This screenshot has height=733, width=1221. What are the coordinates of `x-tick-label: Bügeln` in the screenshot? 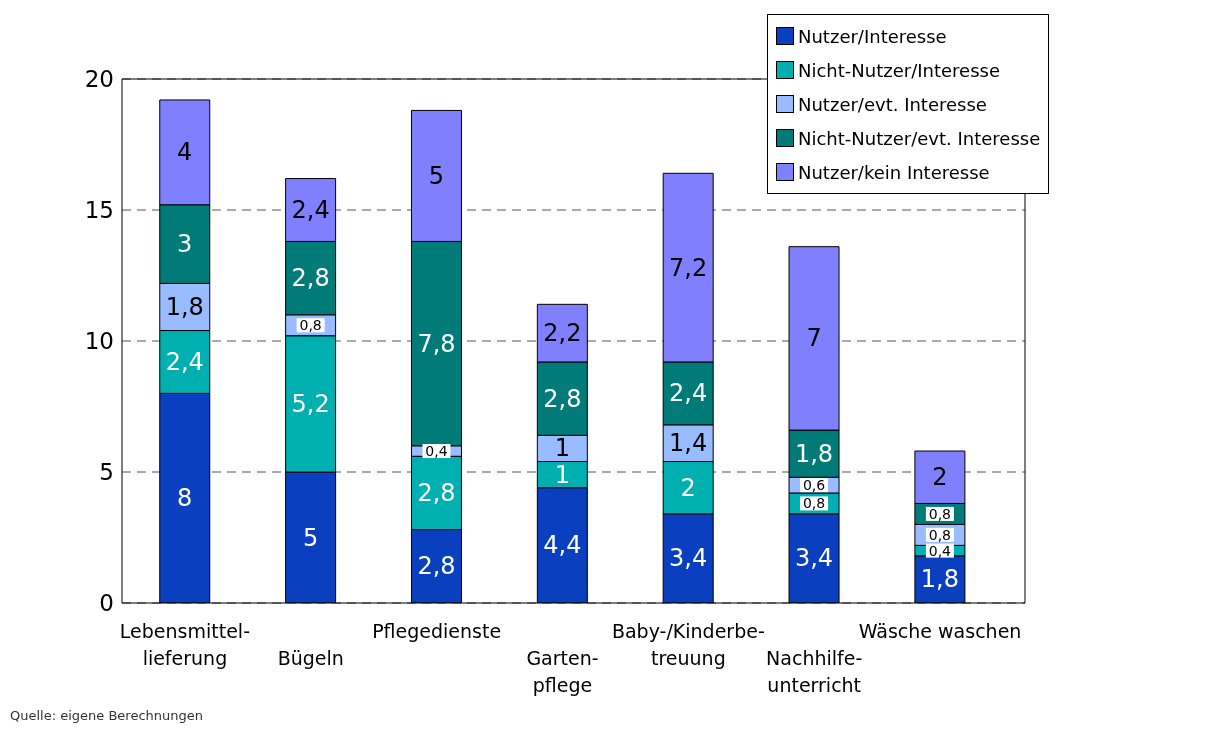 It's located at (310, 658).